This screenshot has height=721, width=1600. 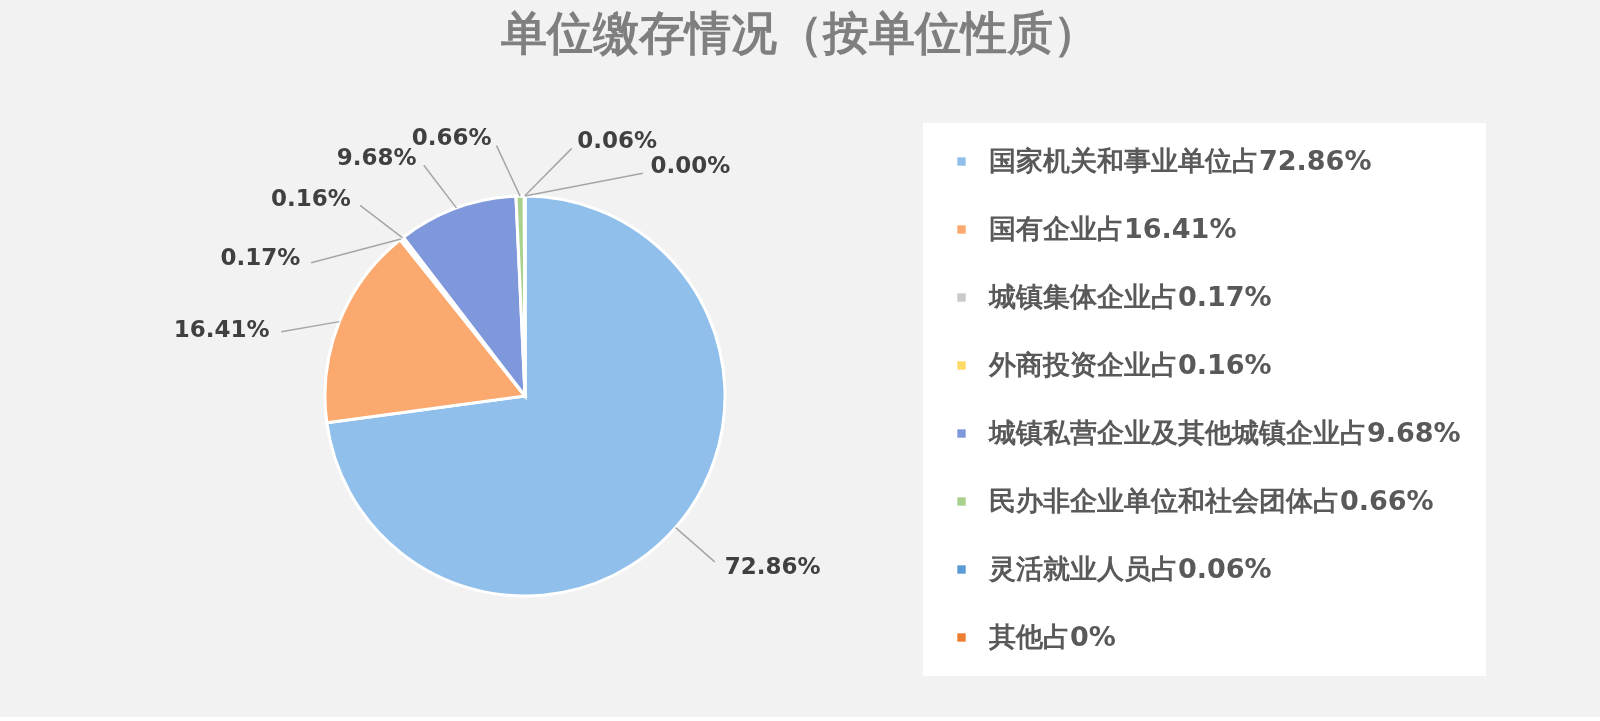 What do you see at coordinates (260, 257) in the screenshot?
I see `data-label: 0.17%` at bounding box center [260, 257].